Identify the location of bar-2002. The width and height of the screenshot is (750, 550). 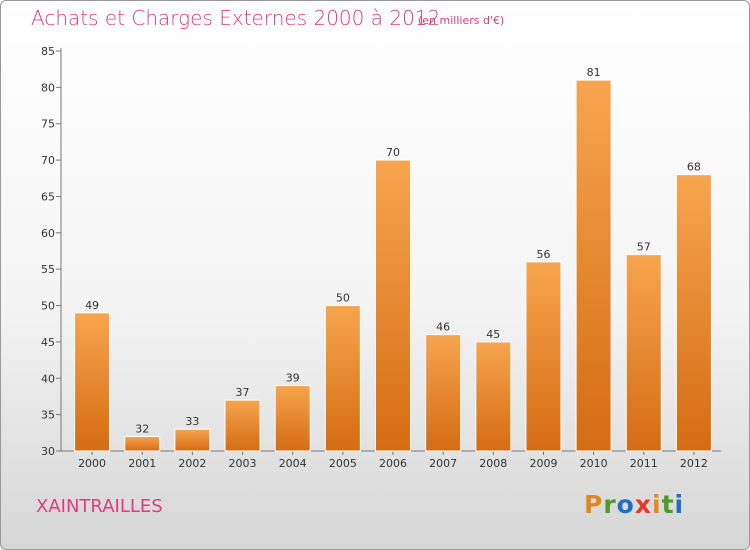
(192, 440).